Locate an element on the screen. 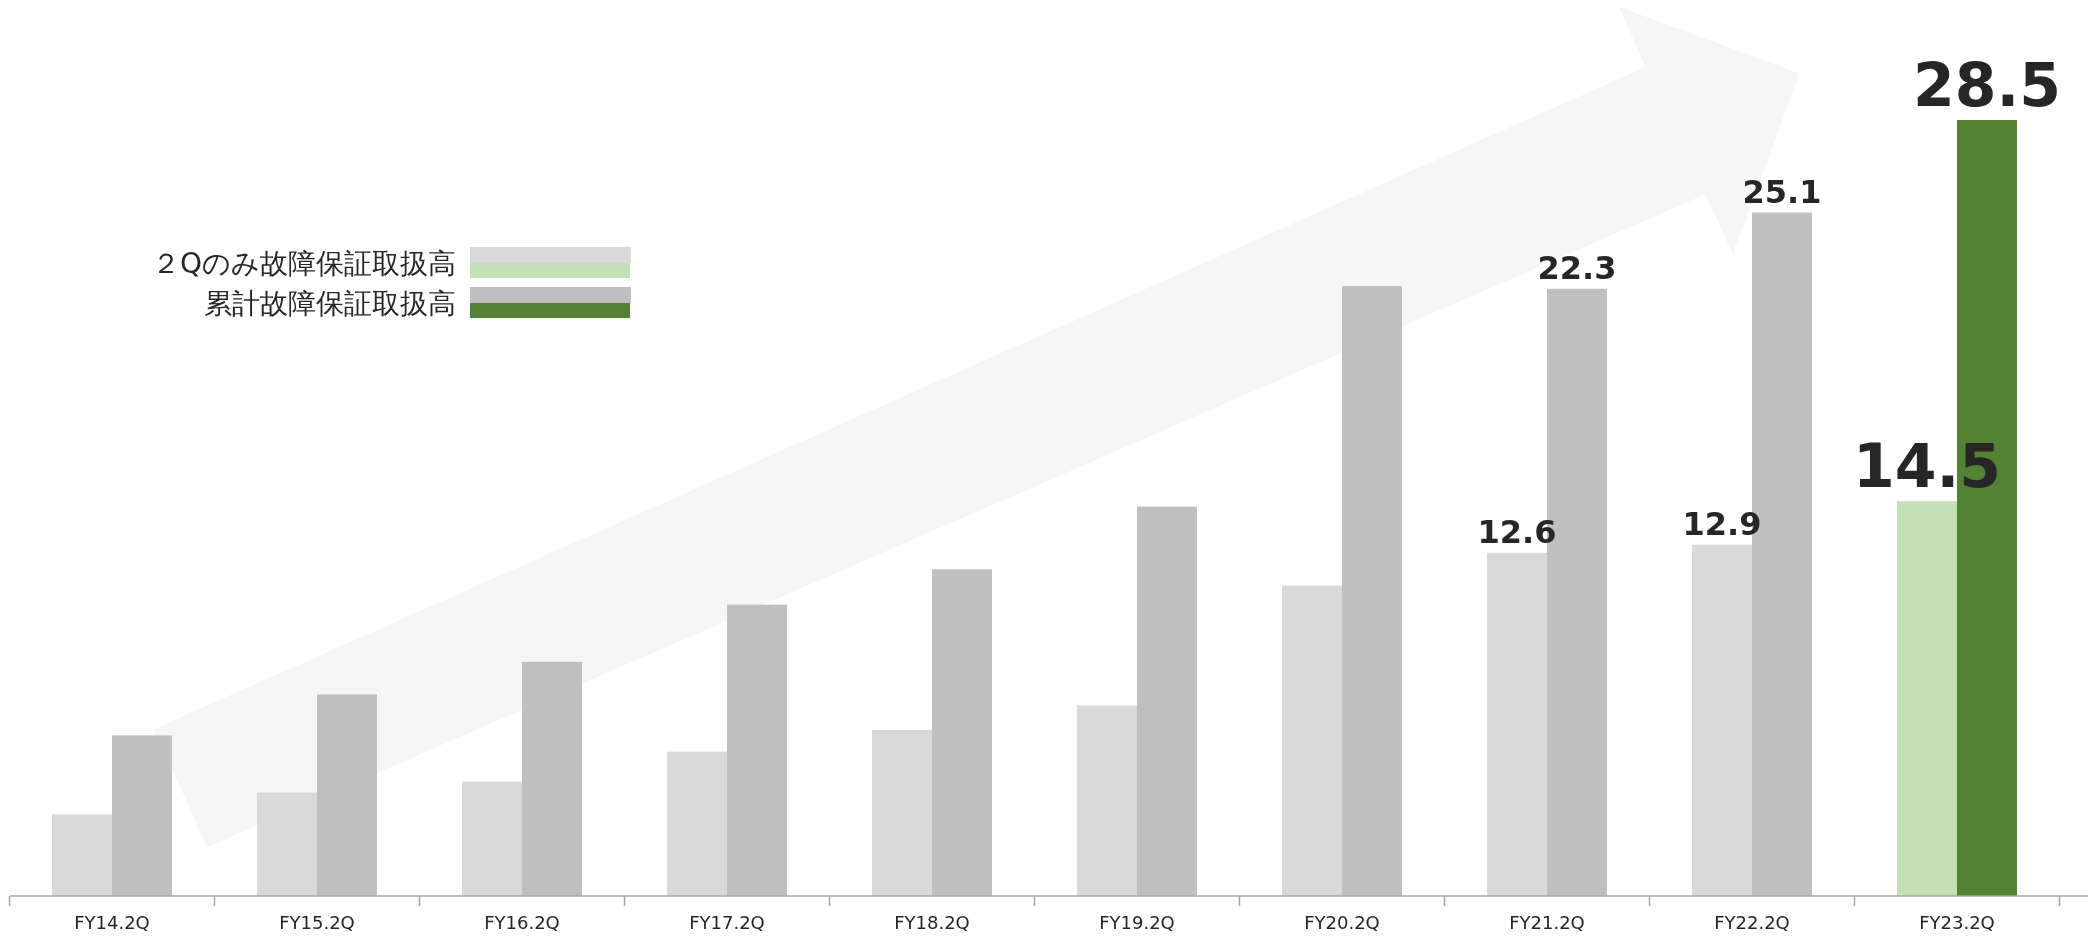 The image size is (2098, 936). x-tick-label: FY17.2Q is located at coordinates (727, 922).